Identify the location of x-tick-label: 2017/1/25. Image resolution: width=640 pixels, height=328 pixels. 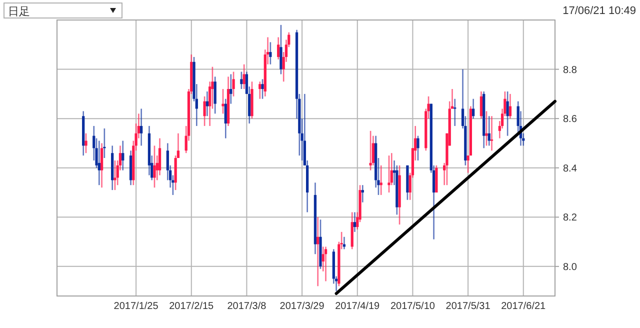
(136, 306).